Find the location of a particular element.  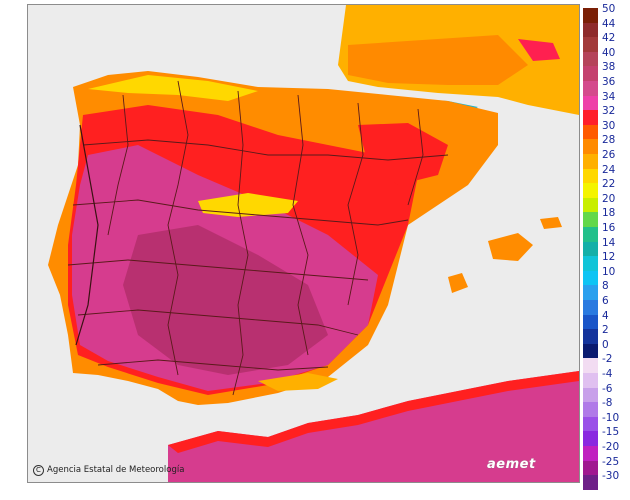

legend-tick-label: 34 is located at coordinates (609, 96).